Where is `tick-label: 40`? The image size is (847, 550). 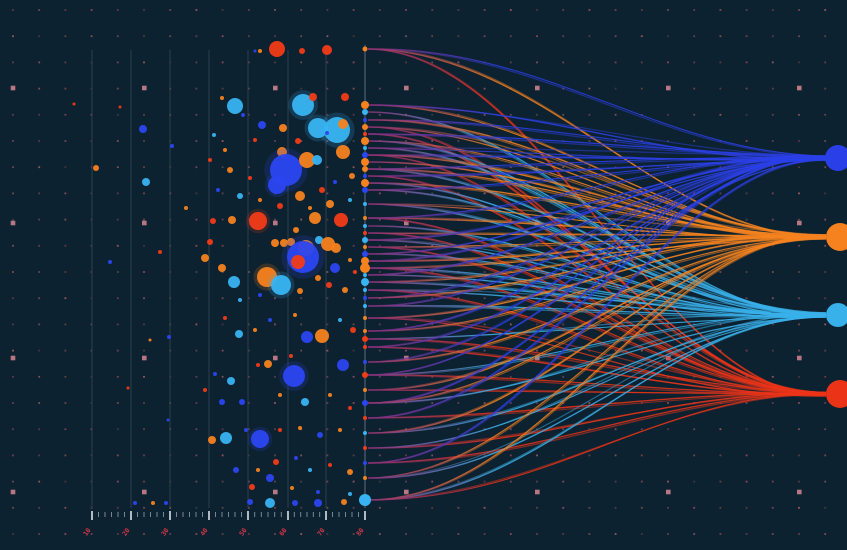 tick-label: 40 is located at coordinates (204, 531).